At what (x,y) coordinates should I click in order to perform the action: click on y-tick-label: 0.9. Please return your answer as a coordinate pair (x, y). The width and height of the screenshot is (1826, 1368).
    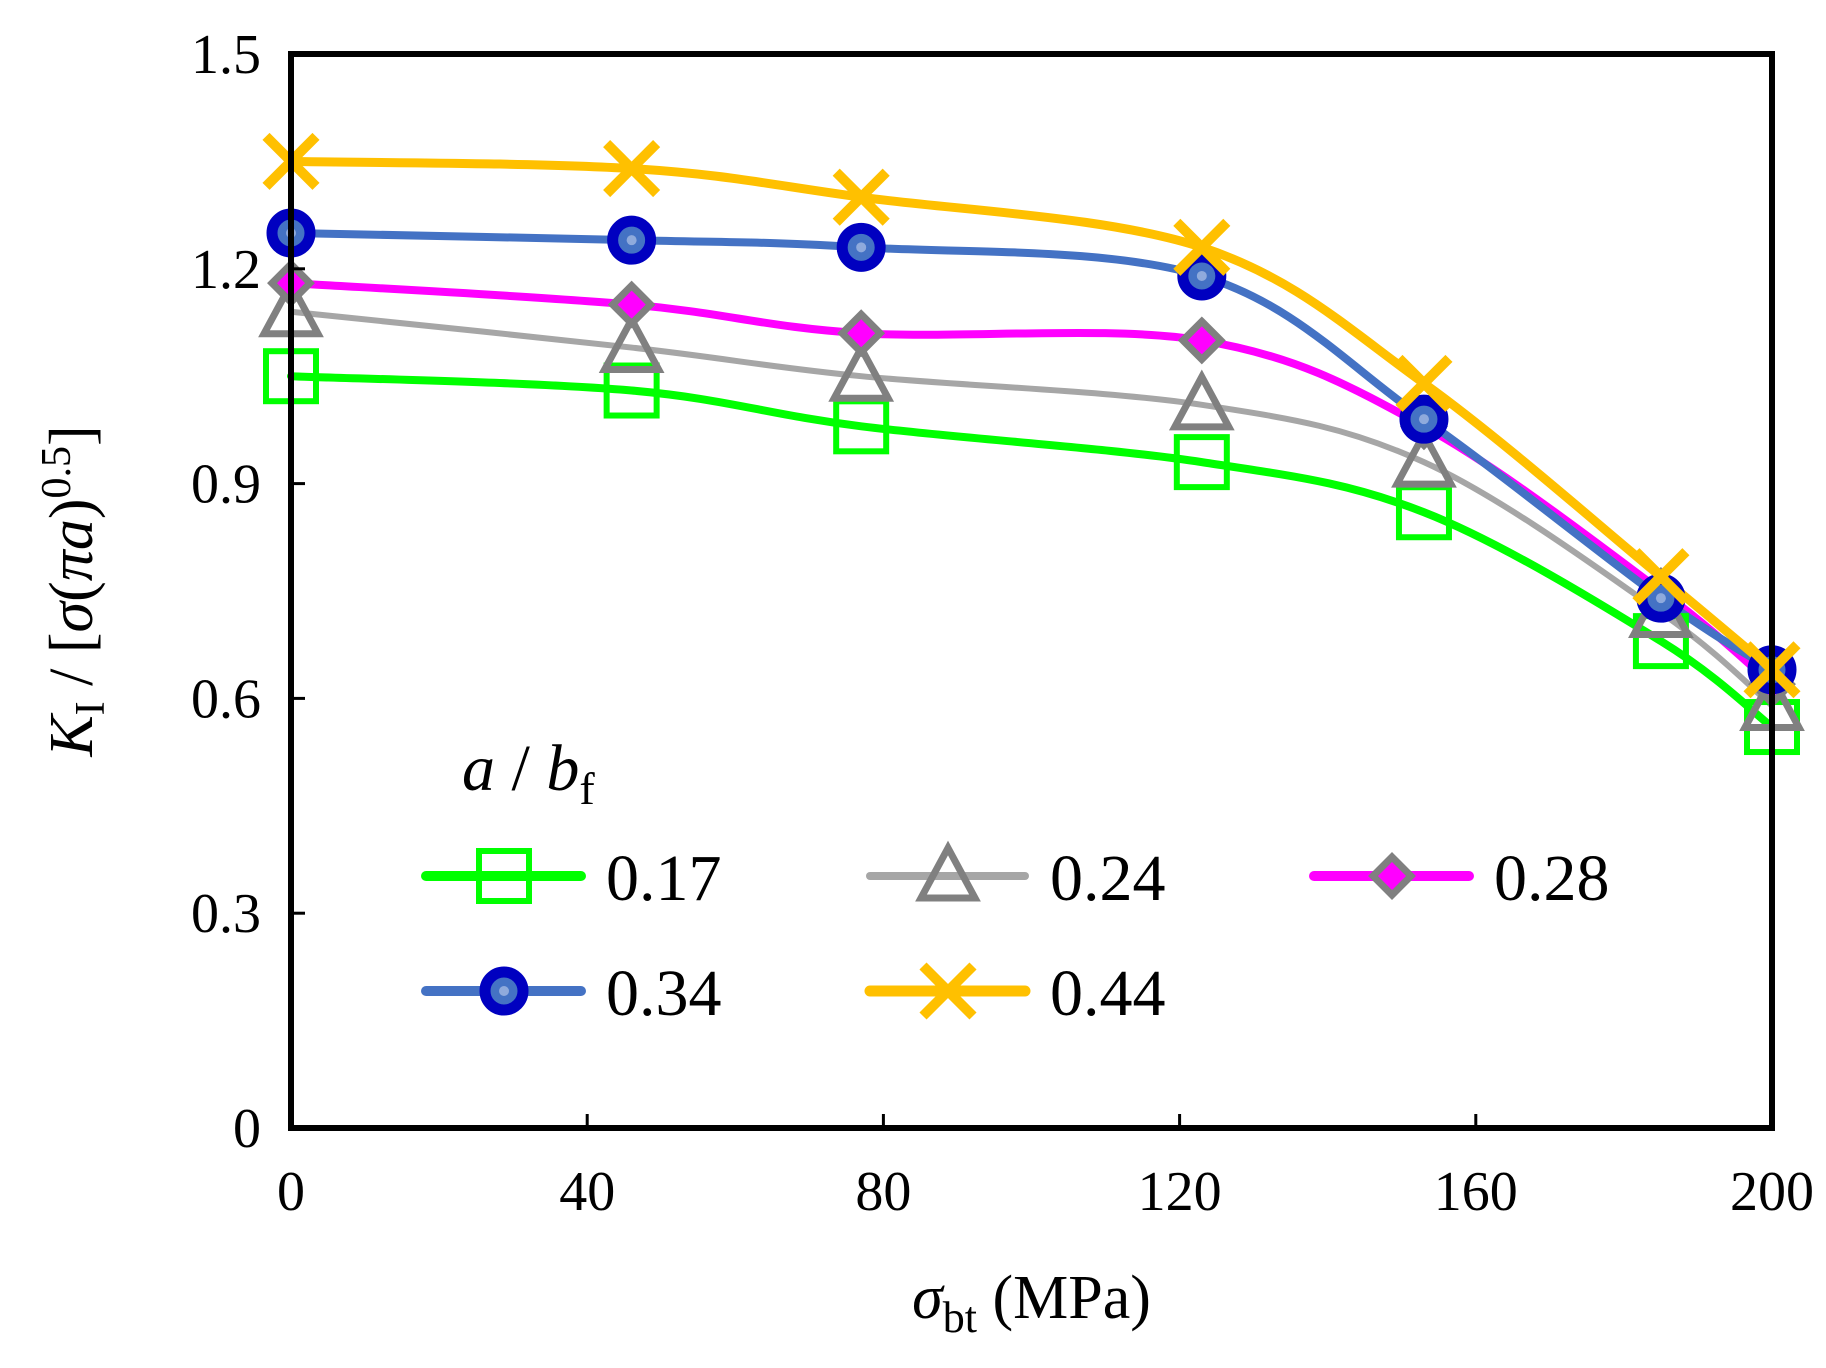
    Looking at the image, I should click on (226, 485).